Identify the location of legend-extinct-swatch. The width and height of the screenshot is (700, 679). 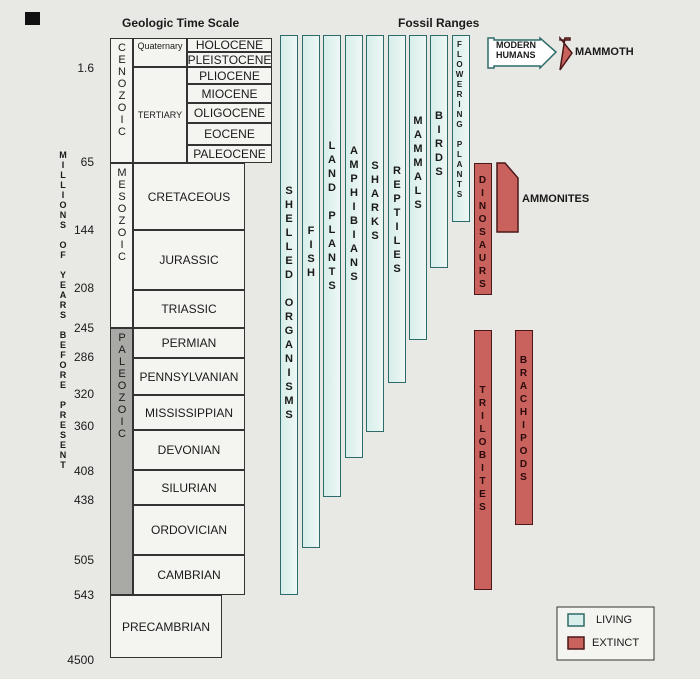
(576, 643).